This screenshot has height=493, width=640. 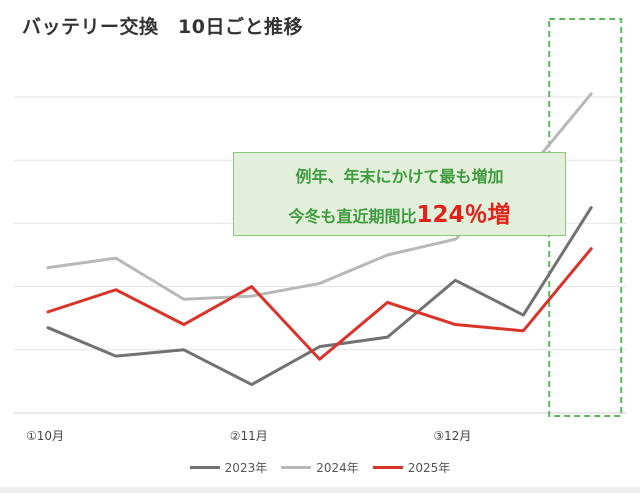 I want to click on bottom-bar, so click(x=320, y=490).